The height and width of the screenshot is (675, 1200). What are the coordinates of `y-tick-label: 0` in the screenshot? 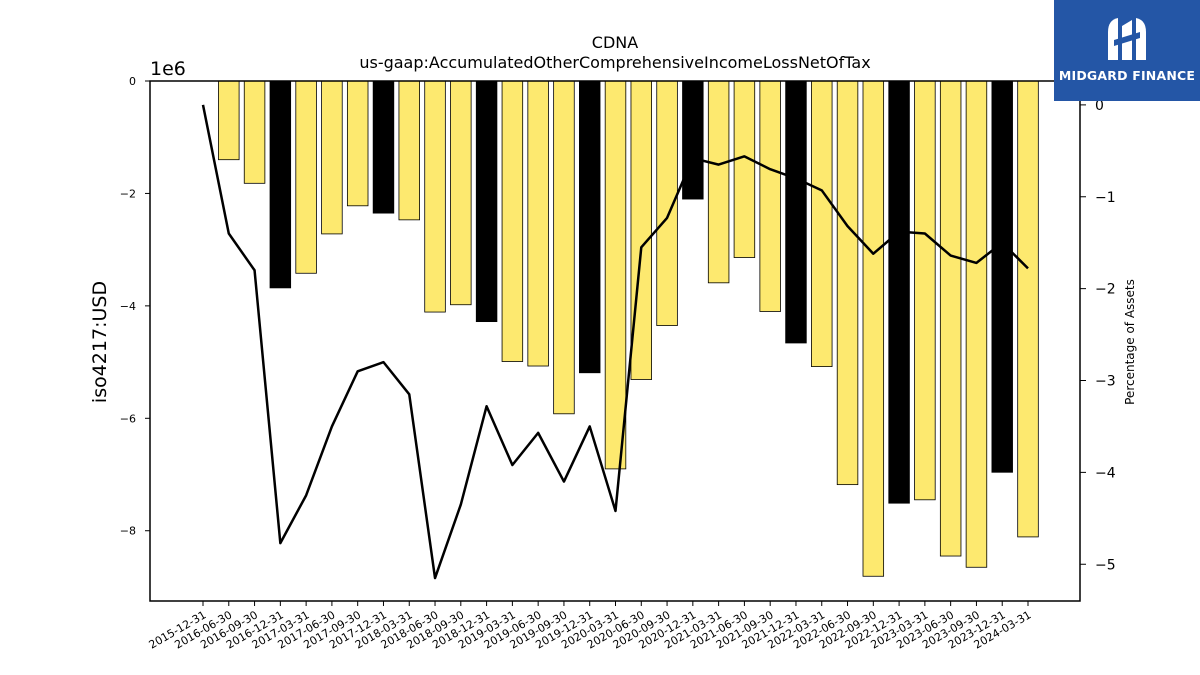 It's located at (132, 81).